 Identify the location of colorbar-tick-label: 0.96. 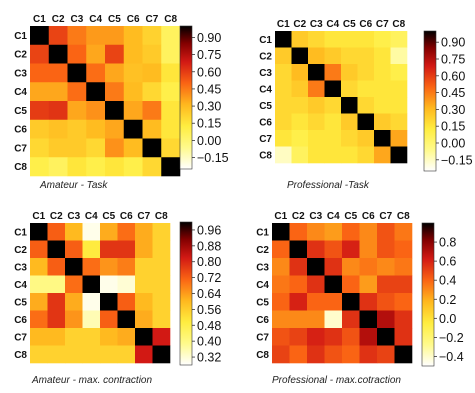
(209, 230).